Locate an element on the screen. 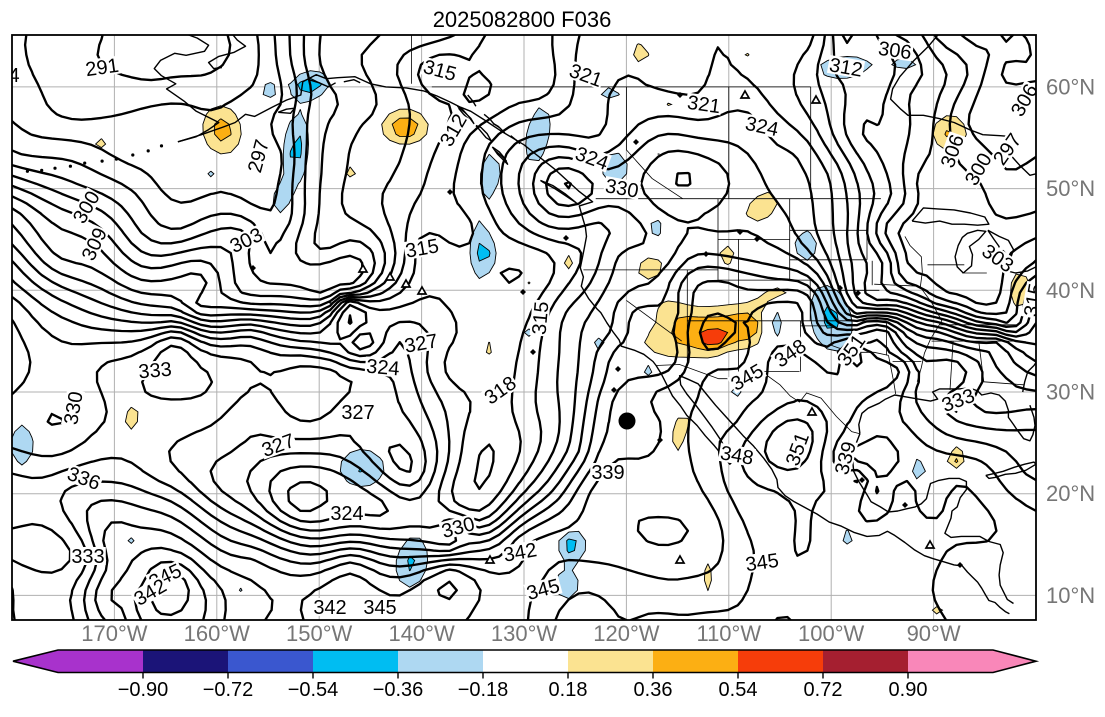  svg-text: −0.72 is located at coordinates (228, 690).